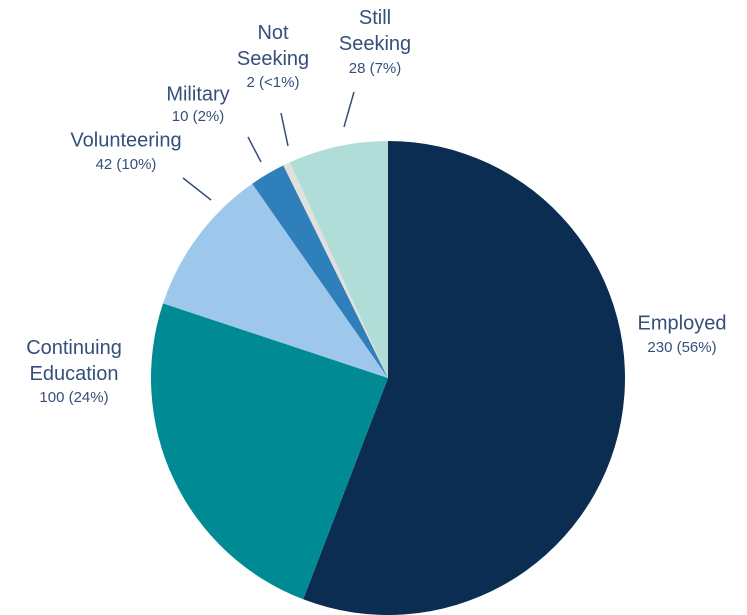  I want to click on slice-label: Not Seeking, so click(273, 46).